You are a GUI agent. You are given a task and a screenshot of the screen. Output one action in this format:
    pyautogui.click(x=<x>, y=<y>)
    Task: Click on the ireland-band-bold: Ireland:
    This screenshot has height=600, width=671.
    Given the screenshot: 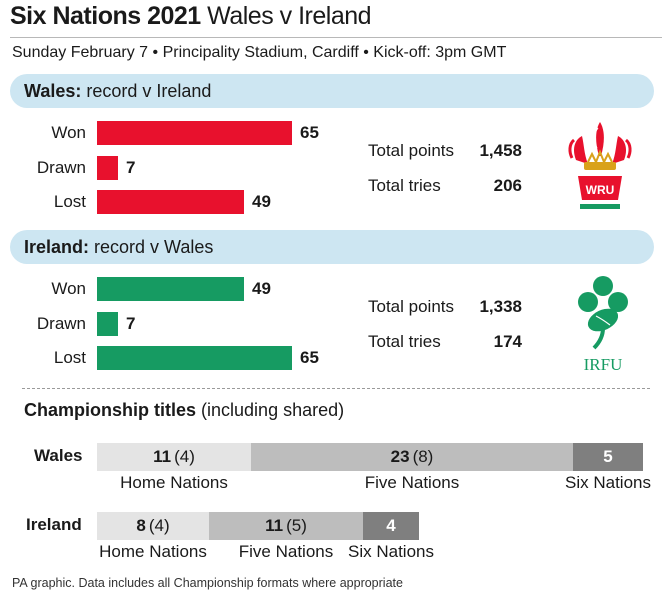 What is the action you would take?
    pyautogui.click(x=57, y=247)
    